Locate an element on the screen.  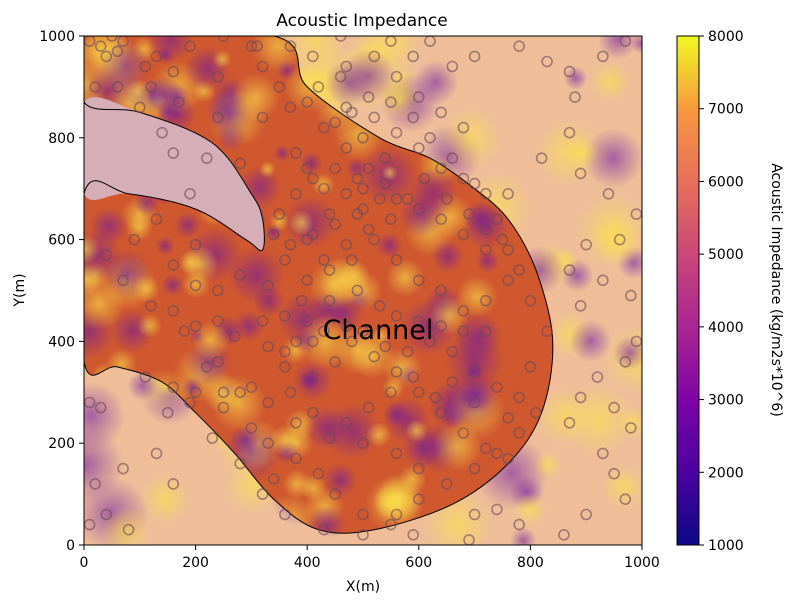
x-axis: 0 200 400 600 800 1000 is located at coordinates (370, 558).